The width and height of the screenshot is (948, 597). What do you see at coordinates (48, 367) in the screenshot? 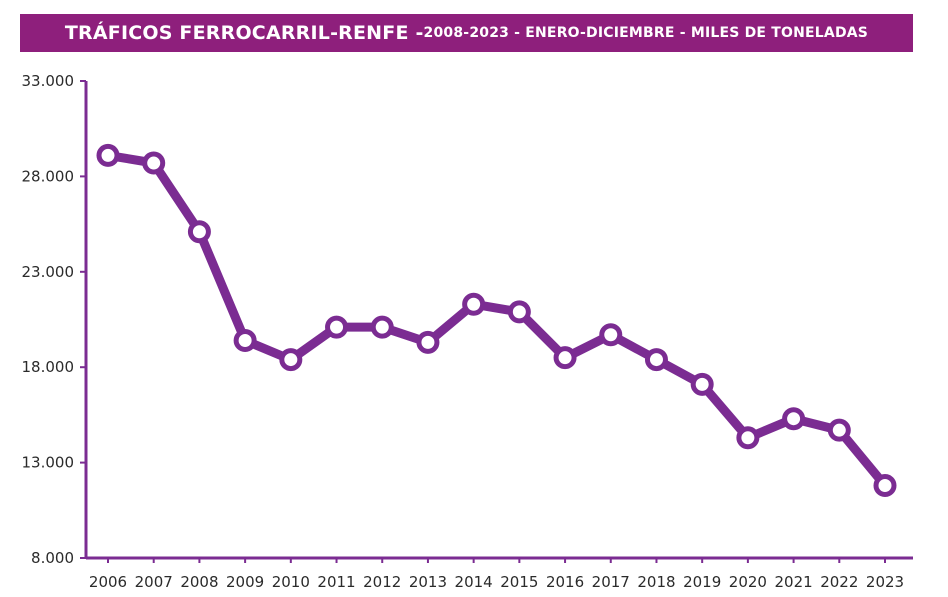
I see `y-tick-label: 18.000` at bounding box center [48, 367].